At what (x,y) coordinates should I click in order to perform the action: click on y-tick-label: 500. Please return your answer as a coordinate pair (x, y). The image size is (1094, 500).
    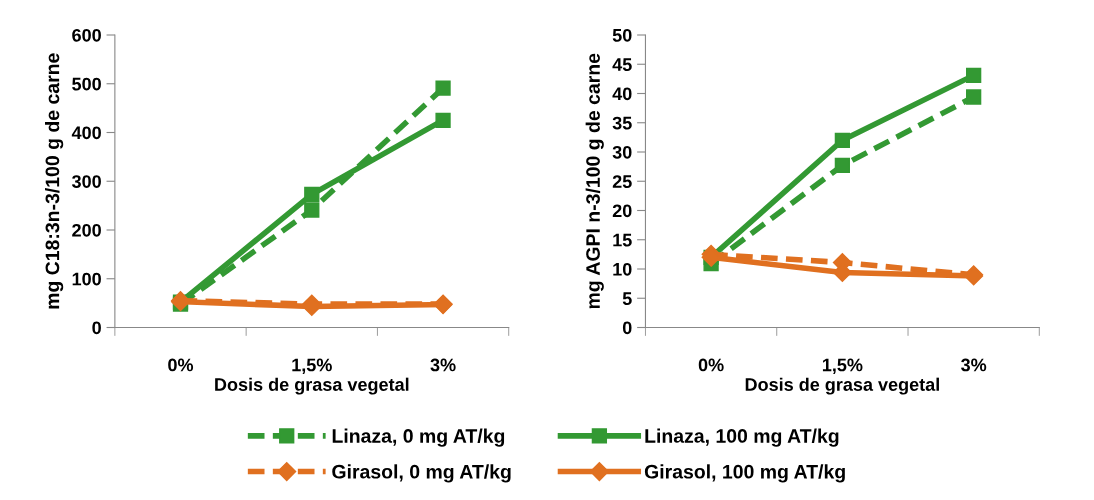
    Looking at the image, I should click on (86, 84).